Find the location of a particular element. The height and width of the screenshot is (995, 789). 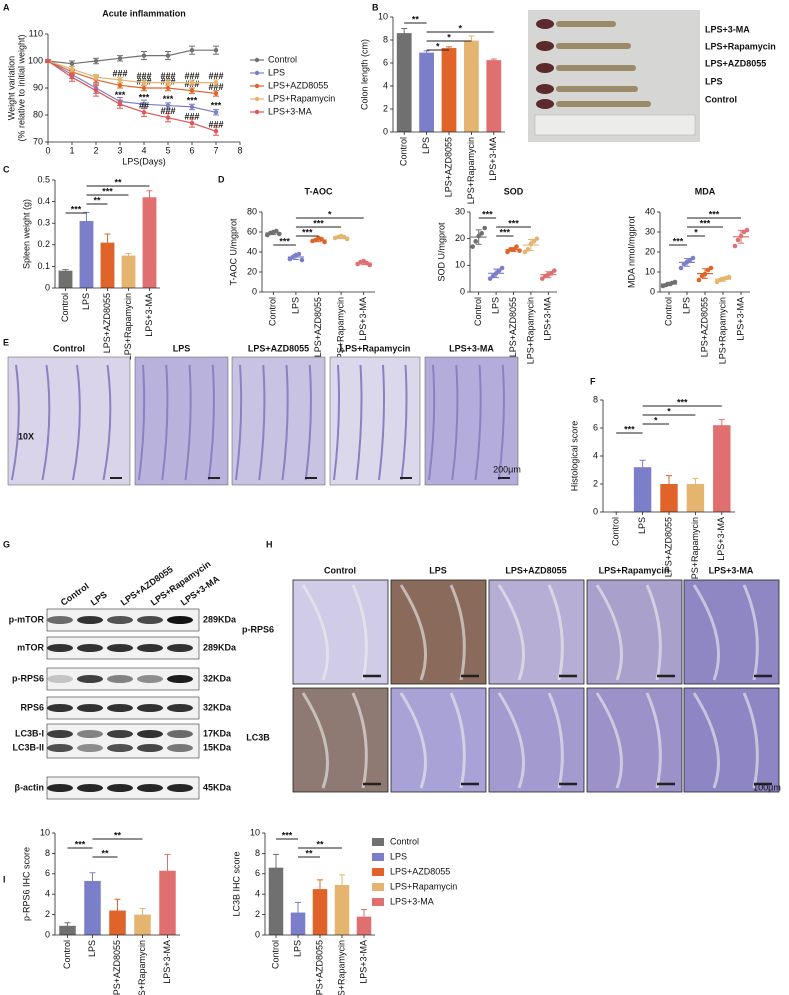

scale-bar-label: 200μm is located at coordinates (507, 469).